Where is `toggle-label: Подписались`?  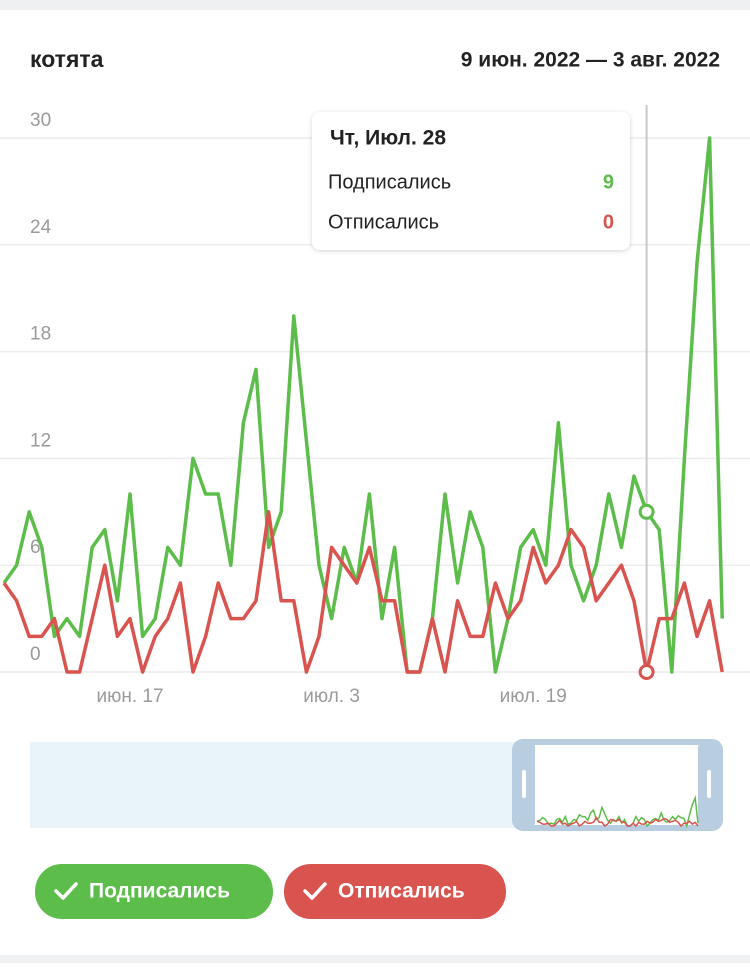 toggle-label: Подписались is located at coordinates (159, 891).